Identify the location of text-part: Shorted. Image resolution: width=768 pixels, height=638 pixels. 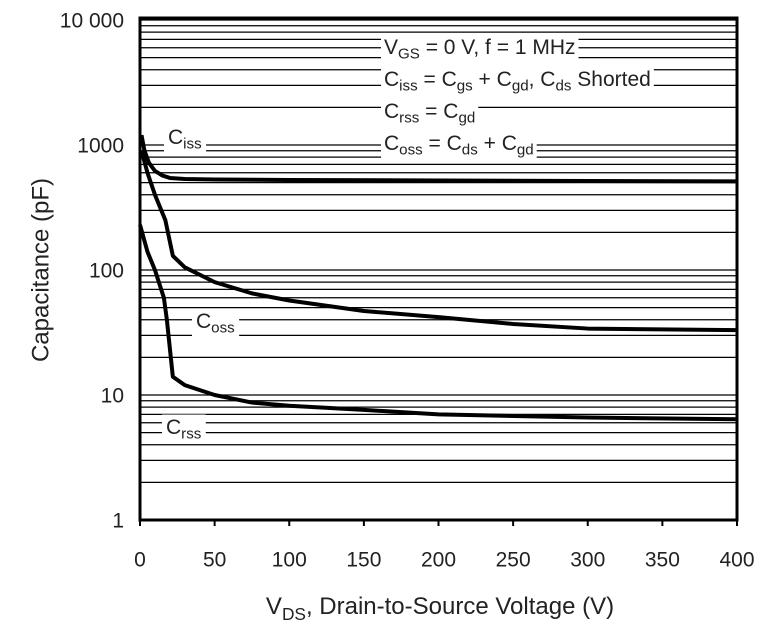
(610, 79).